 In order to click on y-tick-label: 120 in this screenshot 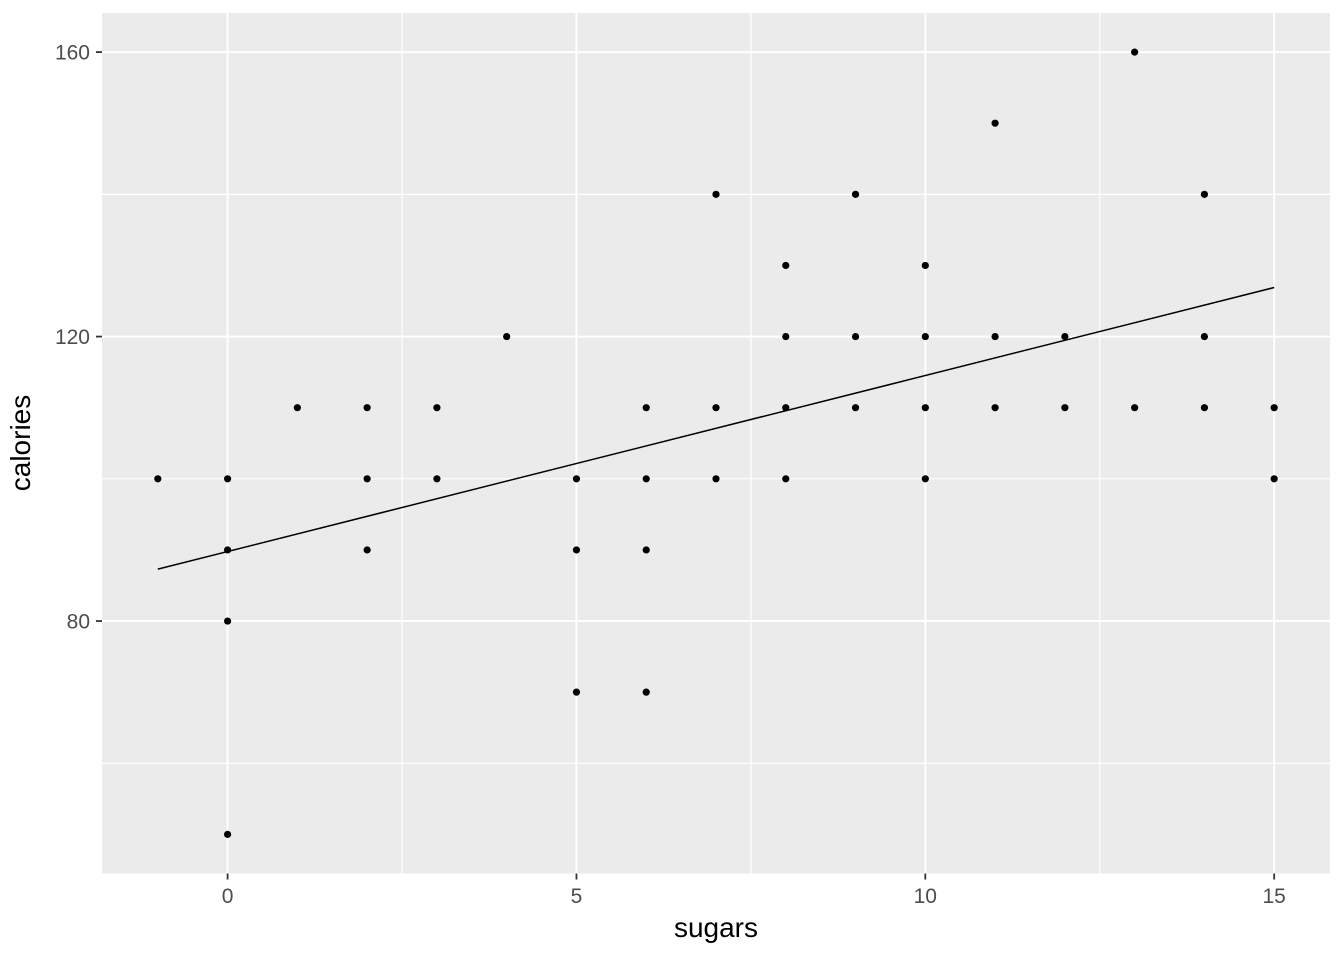, I will do `click(72, 337)`.